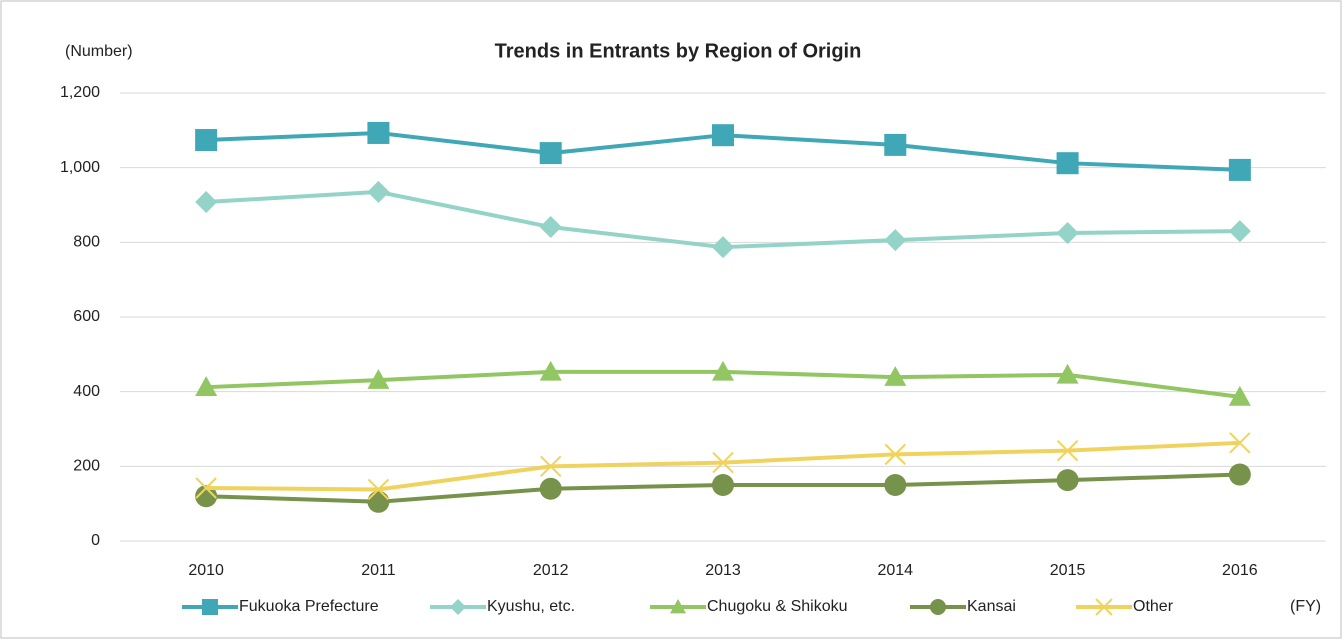 Image resolution: width=1342 pixels, height=639 pixels. I want to click on y-tick-label: 800, so click(86, 242).